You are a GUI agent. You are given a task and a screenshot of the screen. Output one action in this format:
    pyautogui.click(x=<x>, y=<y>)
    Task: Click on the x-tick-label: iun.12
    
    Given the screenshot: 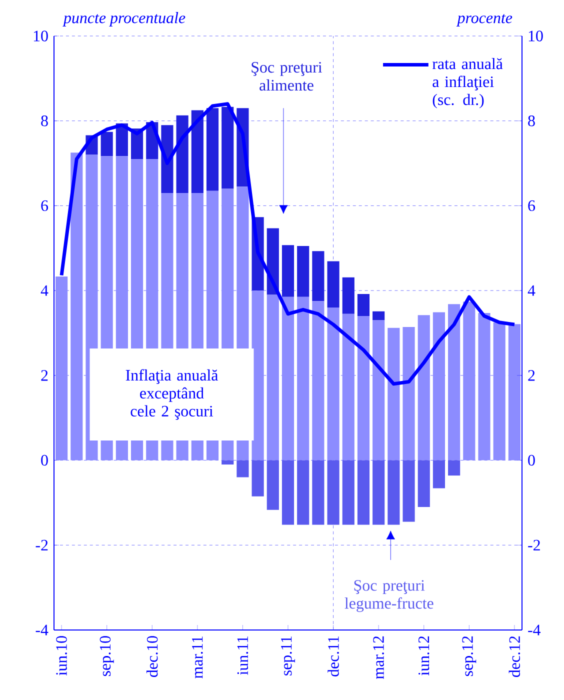 What is the action you would take?
    pyautogui.click(x=424, y=656)
    